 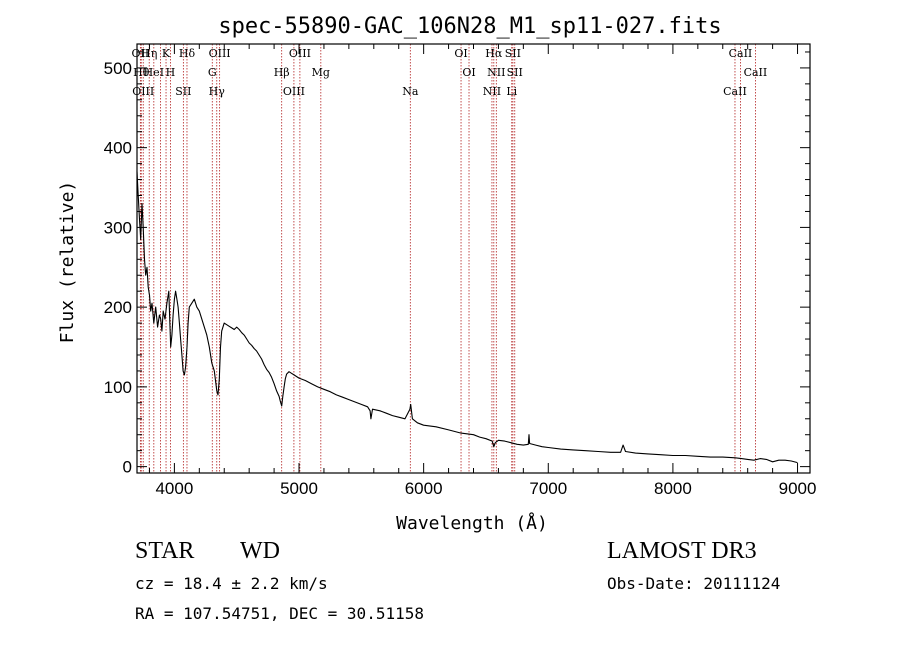 What do you see at coordinates (165, 551) in the screenshot?
I see `object-class: STAR` at bounding box center [165, 551].